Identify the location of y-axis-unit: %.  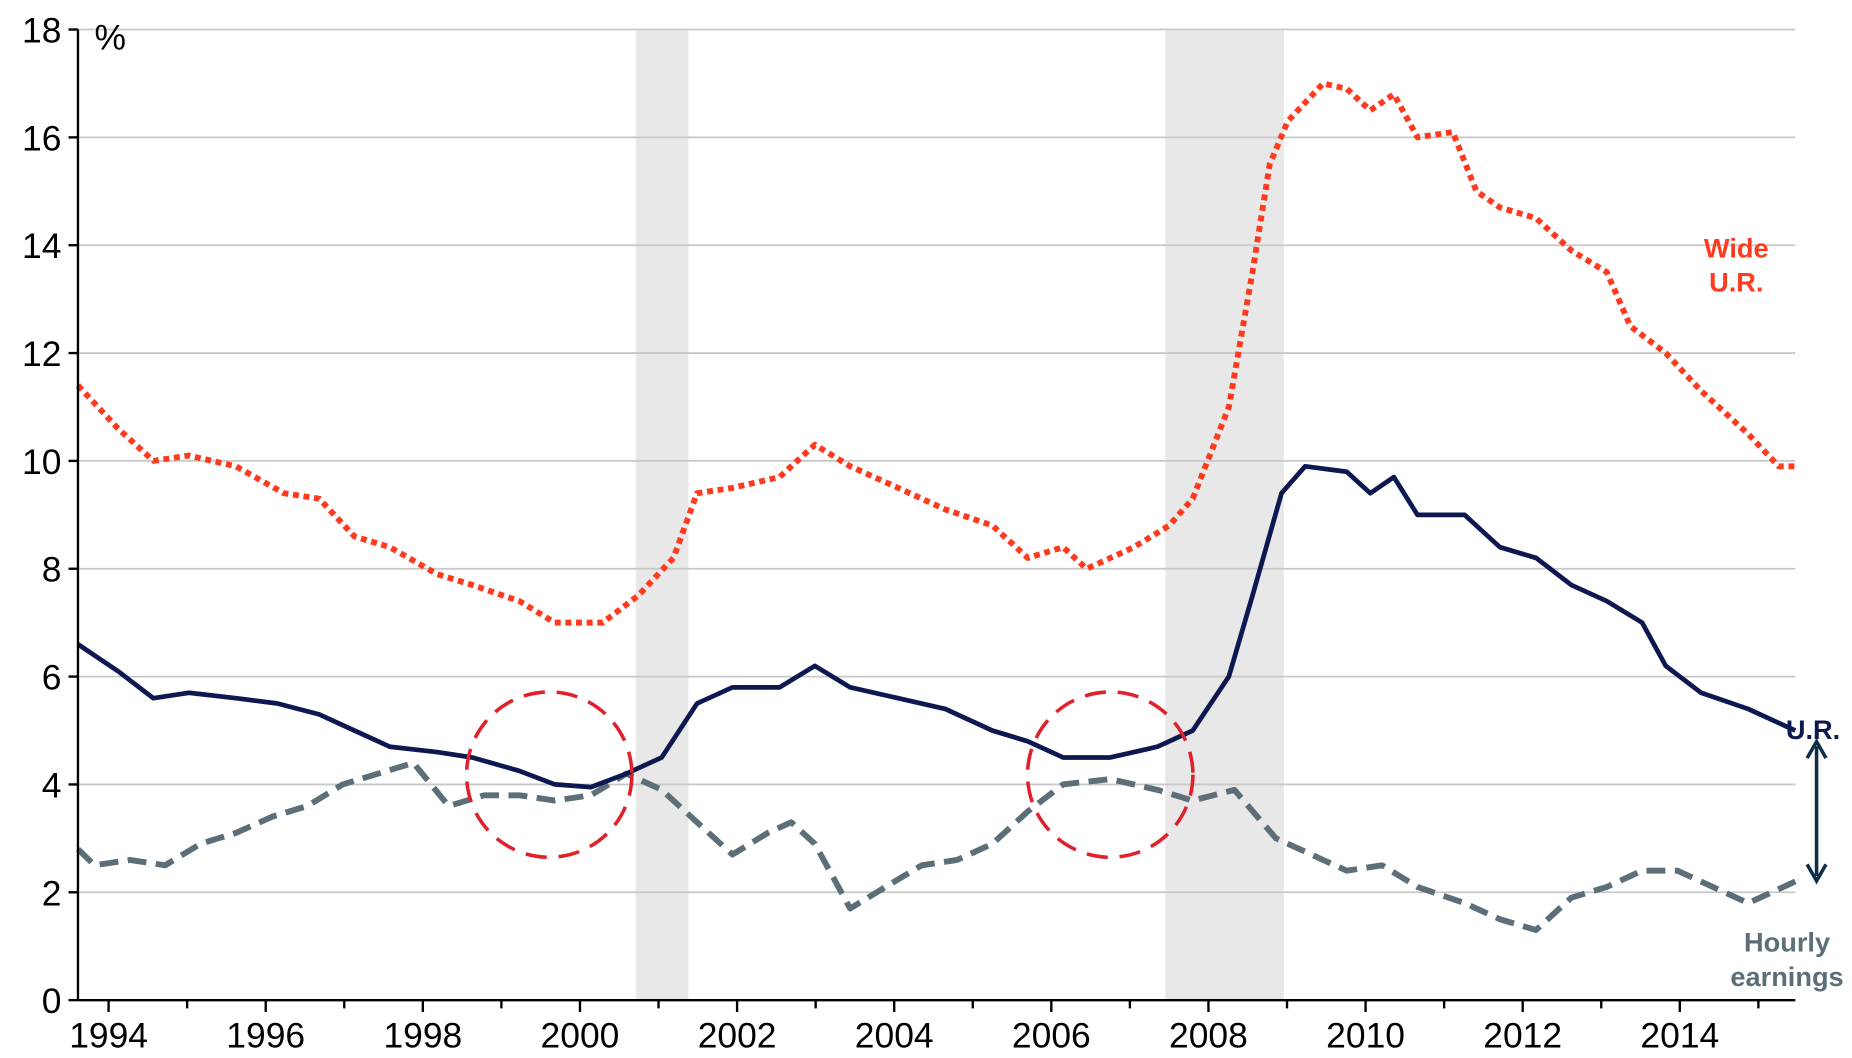
(109, 38).